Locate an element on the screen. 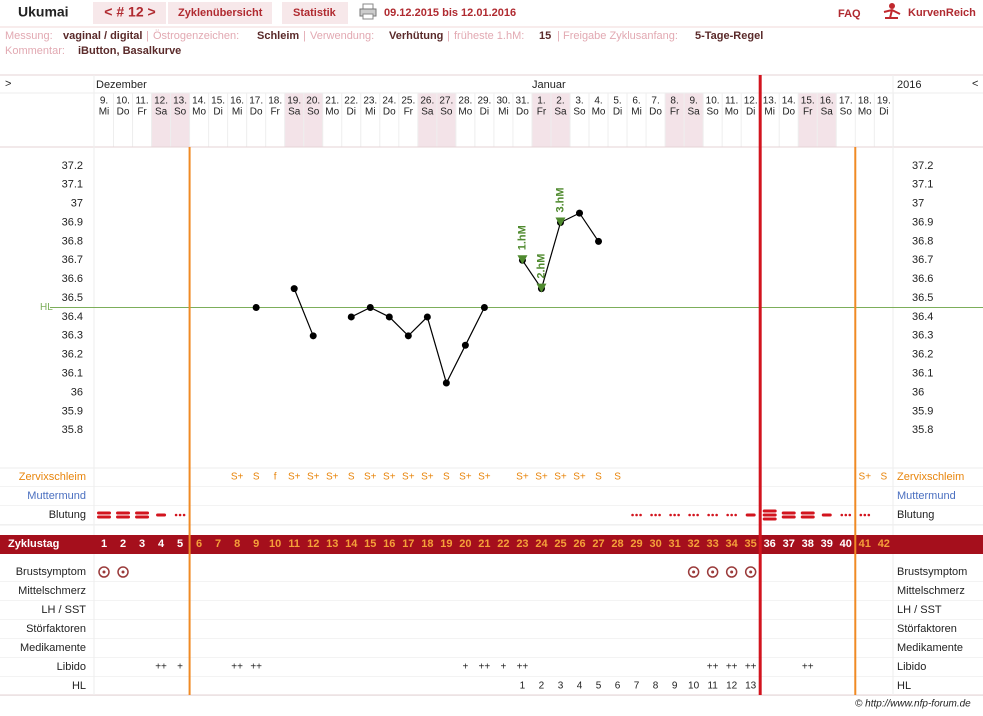 The image size is (983, 716). y-tick-label: 37 is located at coordinates (77, 204).